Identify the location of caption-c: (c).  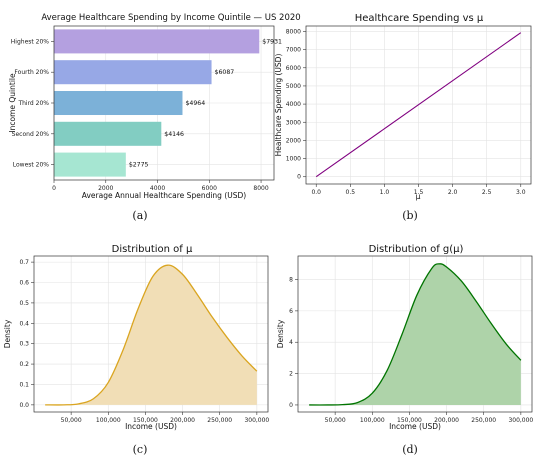
(140, 449).